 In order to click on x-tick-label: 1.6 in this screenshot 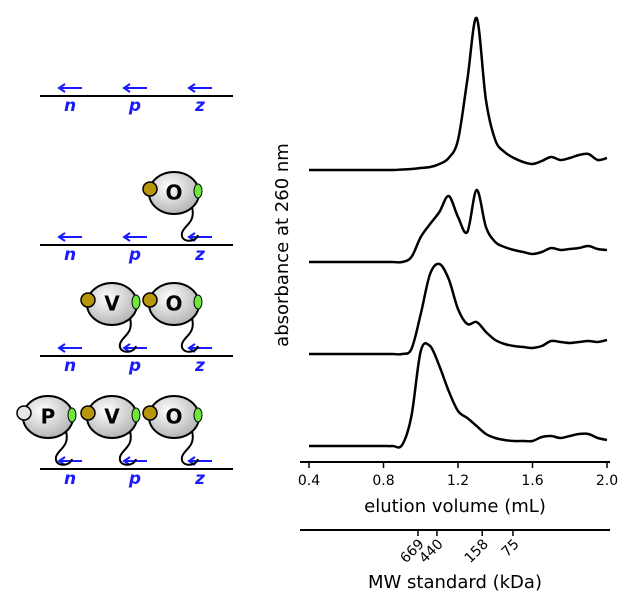, I will do `click(532, 481)`.